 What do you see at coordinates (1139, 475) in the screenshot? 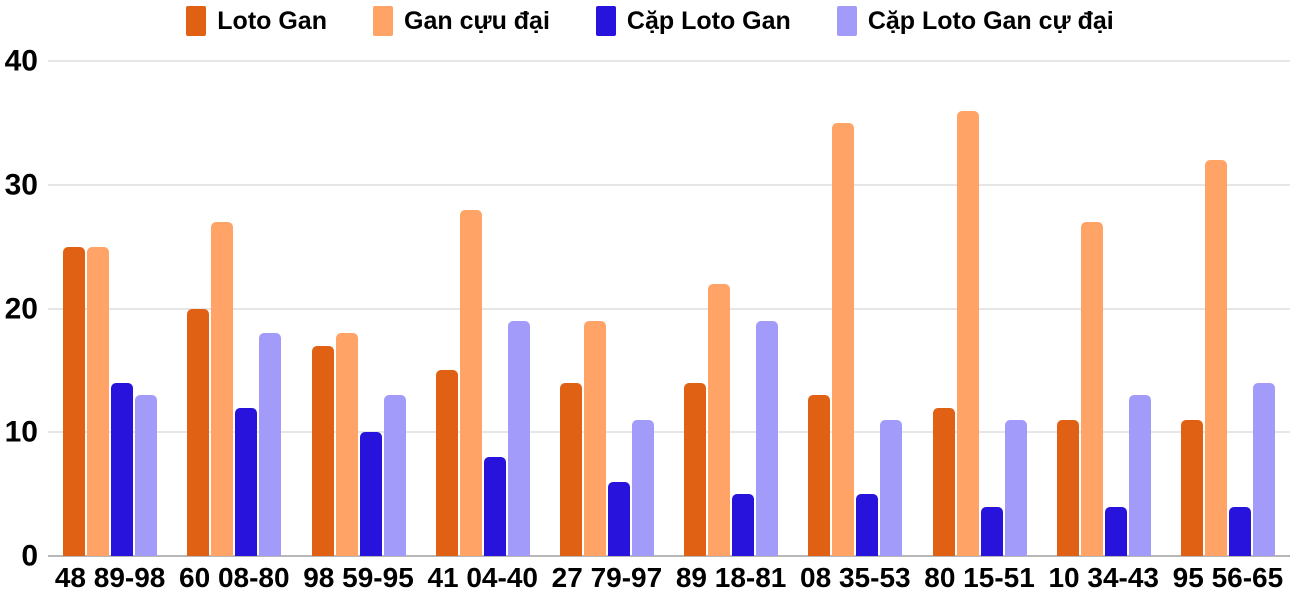
I see `bar-cặp-loto-gan-cự-đại-9` at bounding box center [1139, 475].